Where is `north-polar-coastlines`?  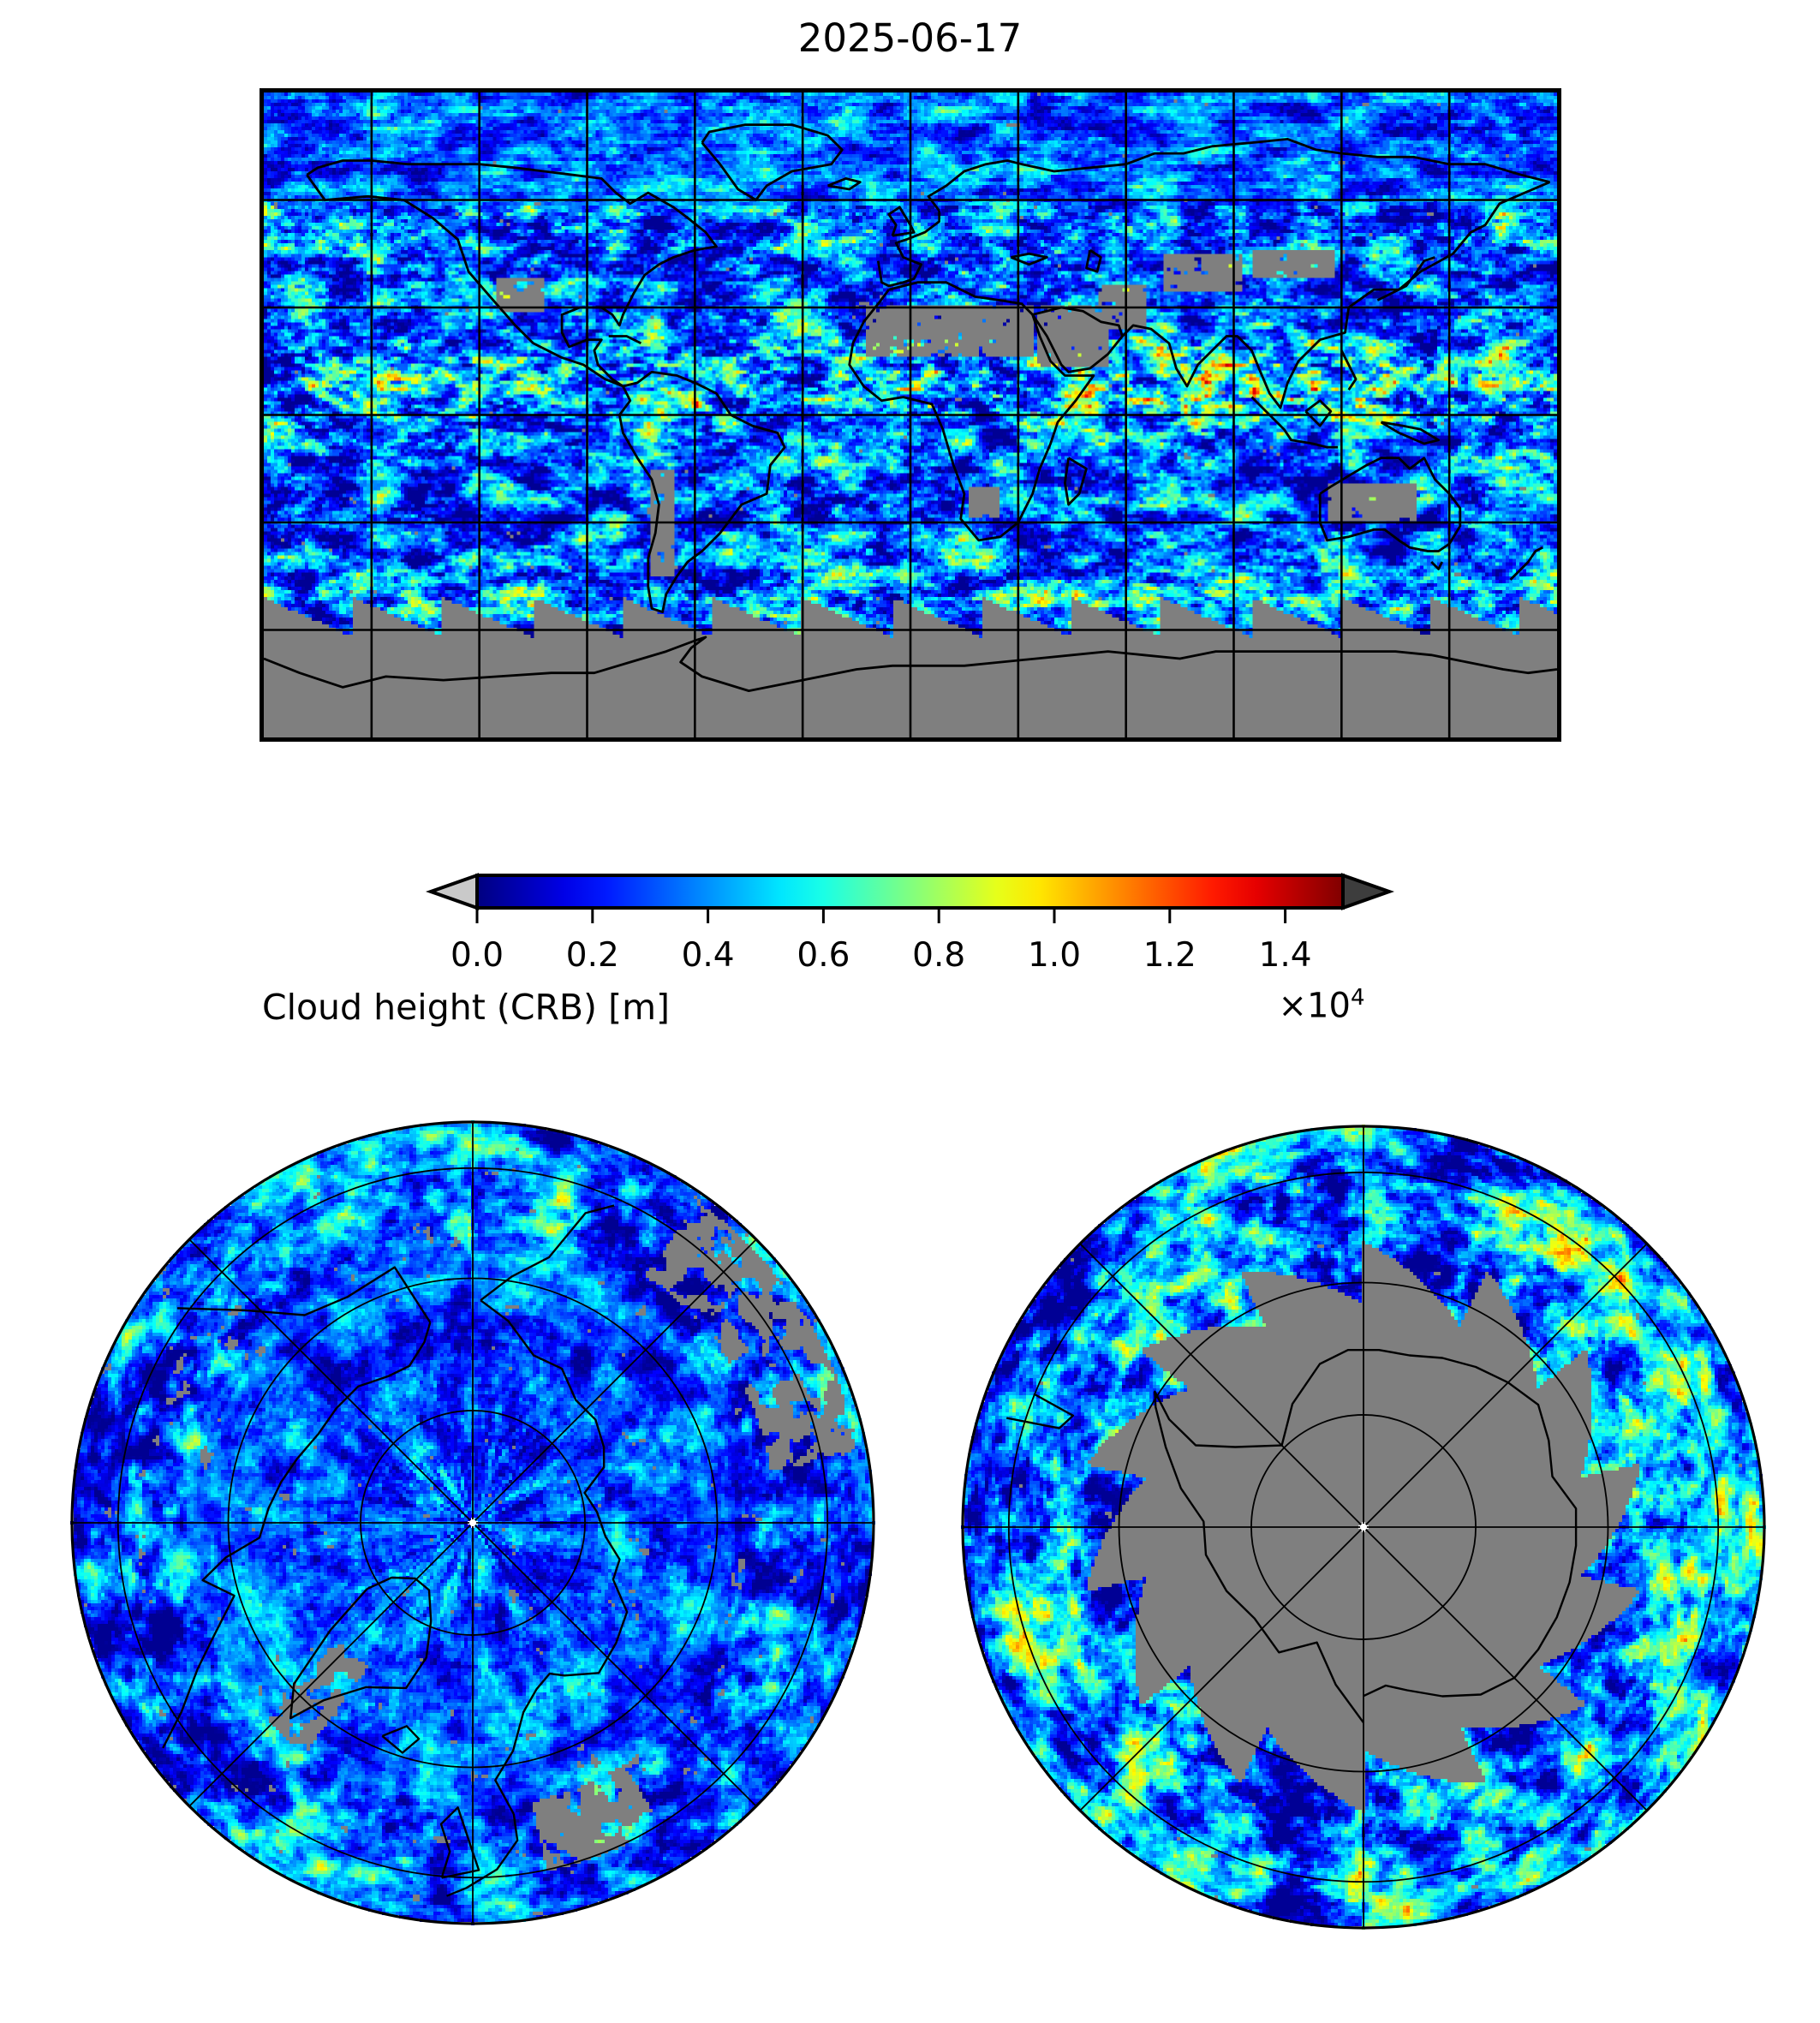
north-polar-coastlines is located at coordinates (395, 1550).